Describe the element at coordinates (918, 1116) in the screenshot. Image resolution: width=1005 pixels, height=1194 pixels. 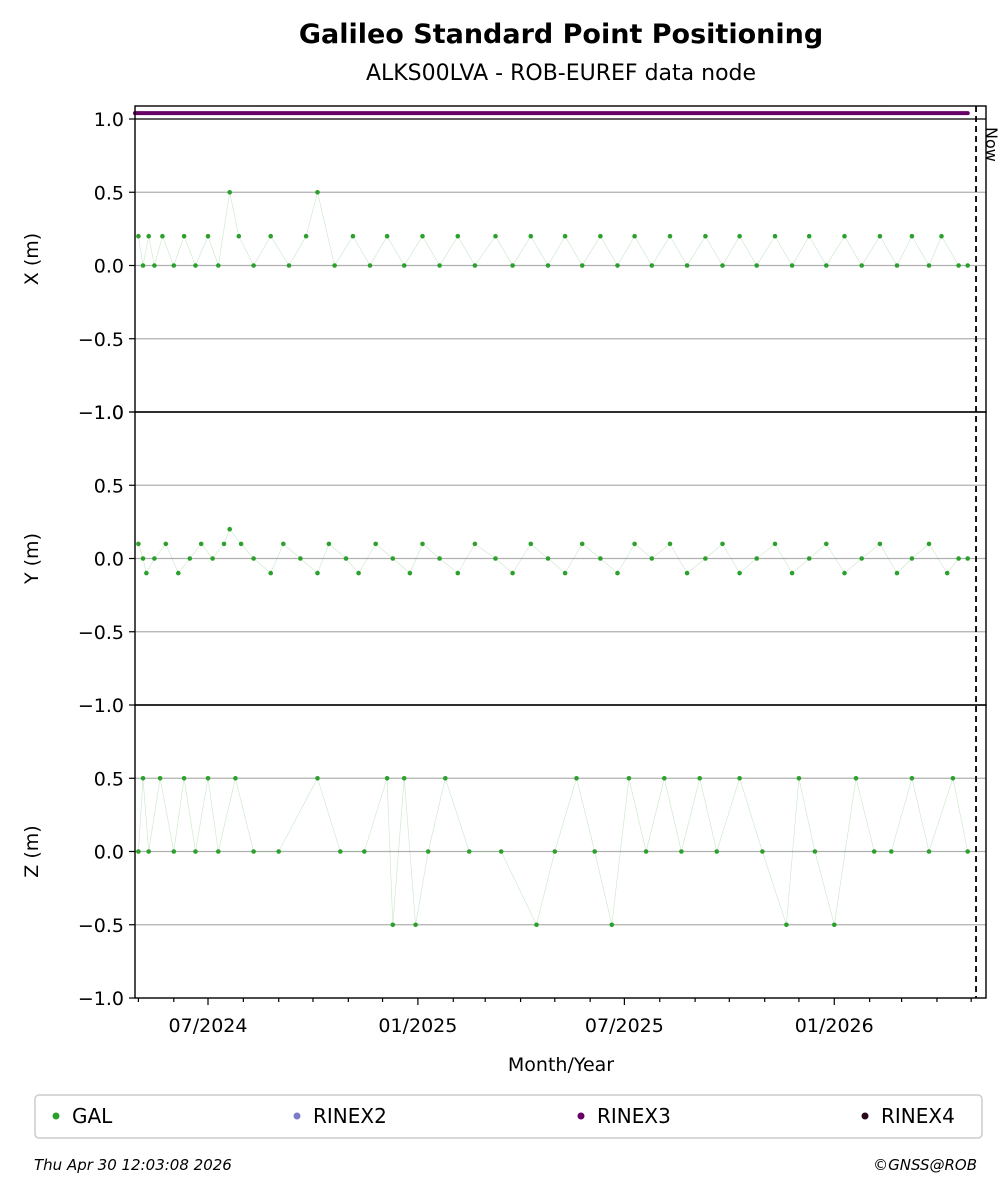
I see `legend-label-rinex4: RINEX4` at that location.